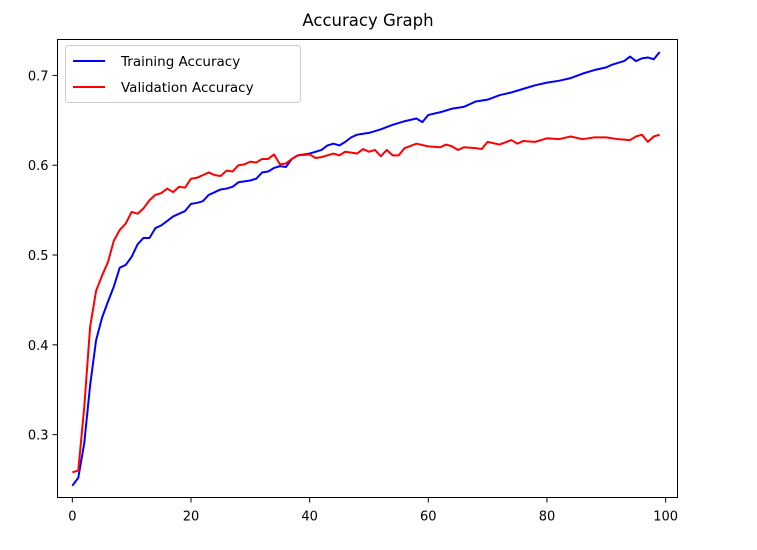 The image size is (757, 550). What do you see at coordinates (367, 20) in the screenshot?
I see `chart-title: Accuracy Graph` at bounding box center [367, 20].